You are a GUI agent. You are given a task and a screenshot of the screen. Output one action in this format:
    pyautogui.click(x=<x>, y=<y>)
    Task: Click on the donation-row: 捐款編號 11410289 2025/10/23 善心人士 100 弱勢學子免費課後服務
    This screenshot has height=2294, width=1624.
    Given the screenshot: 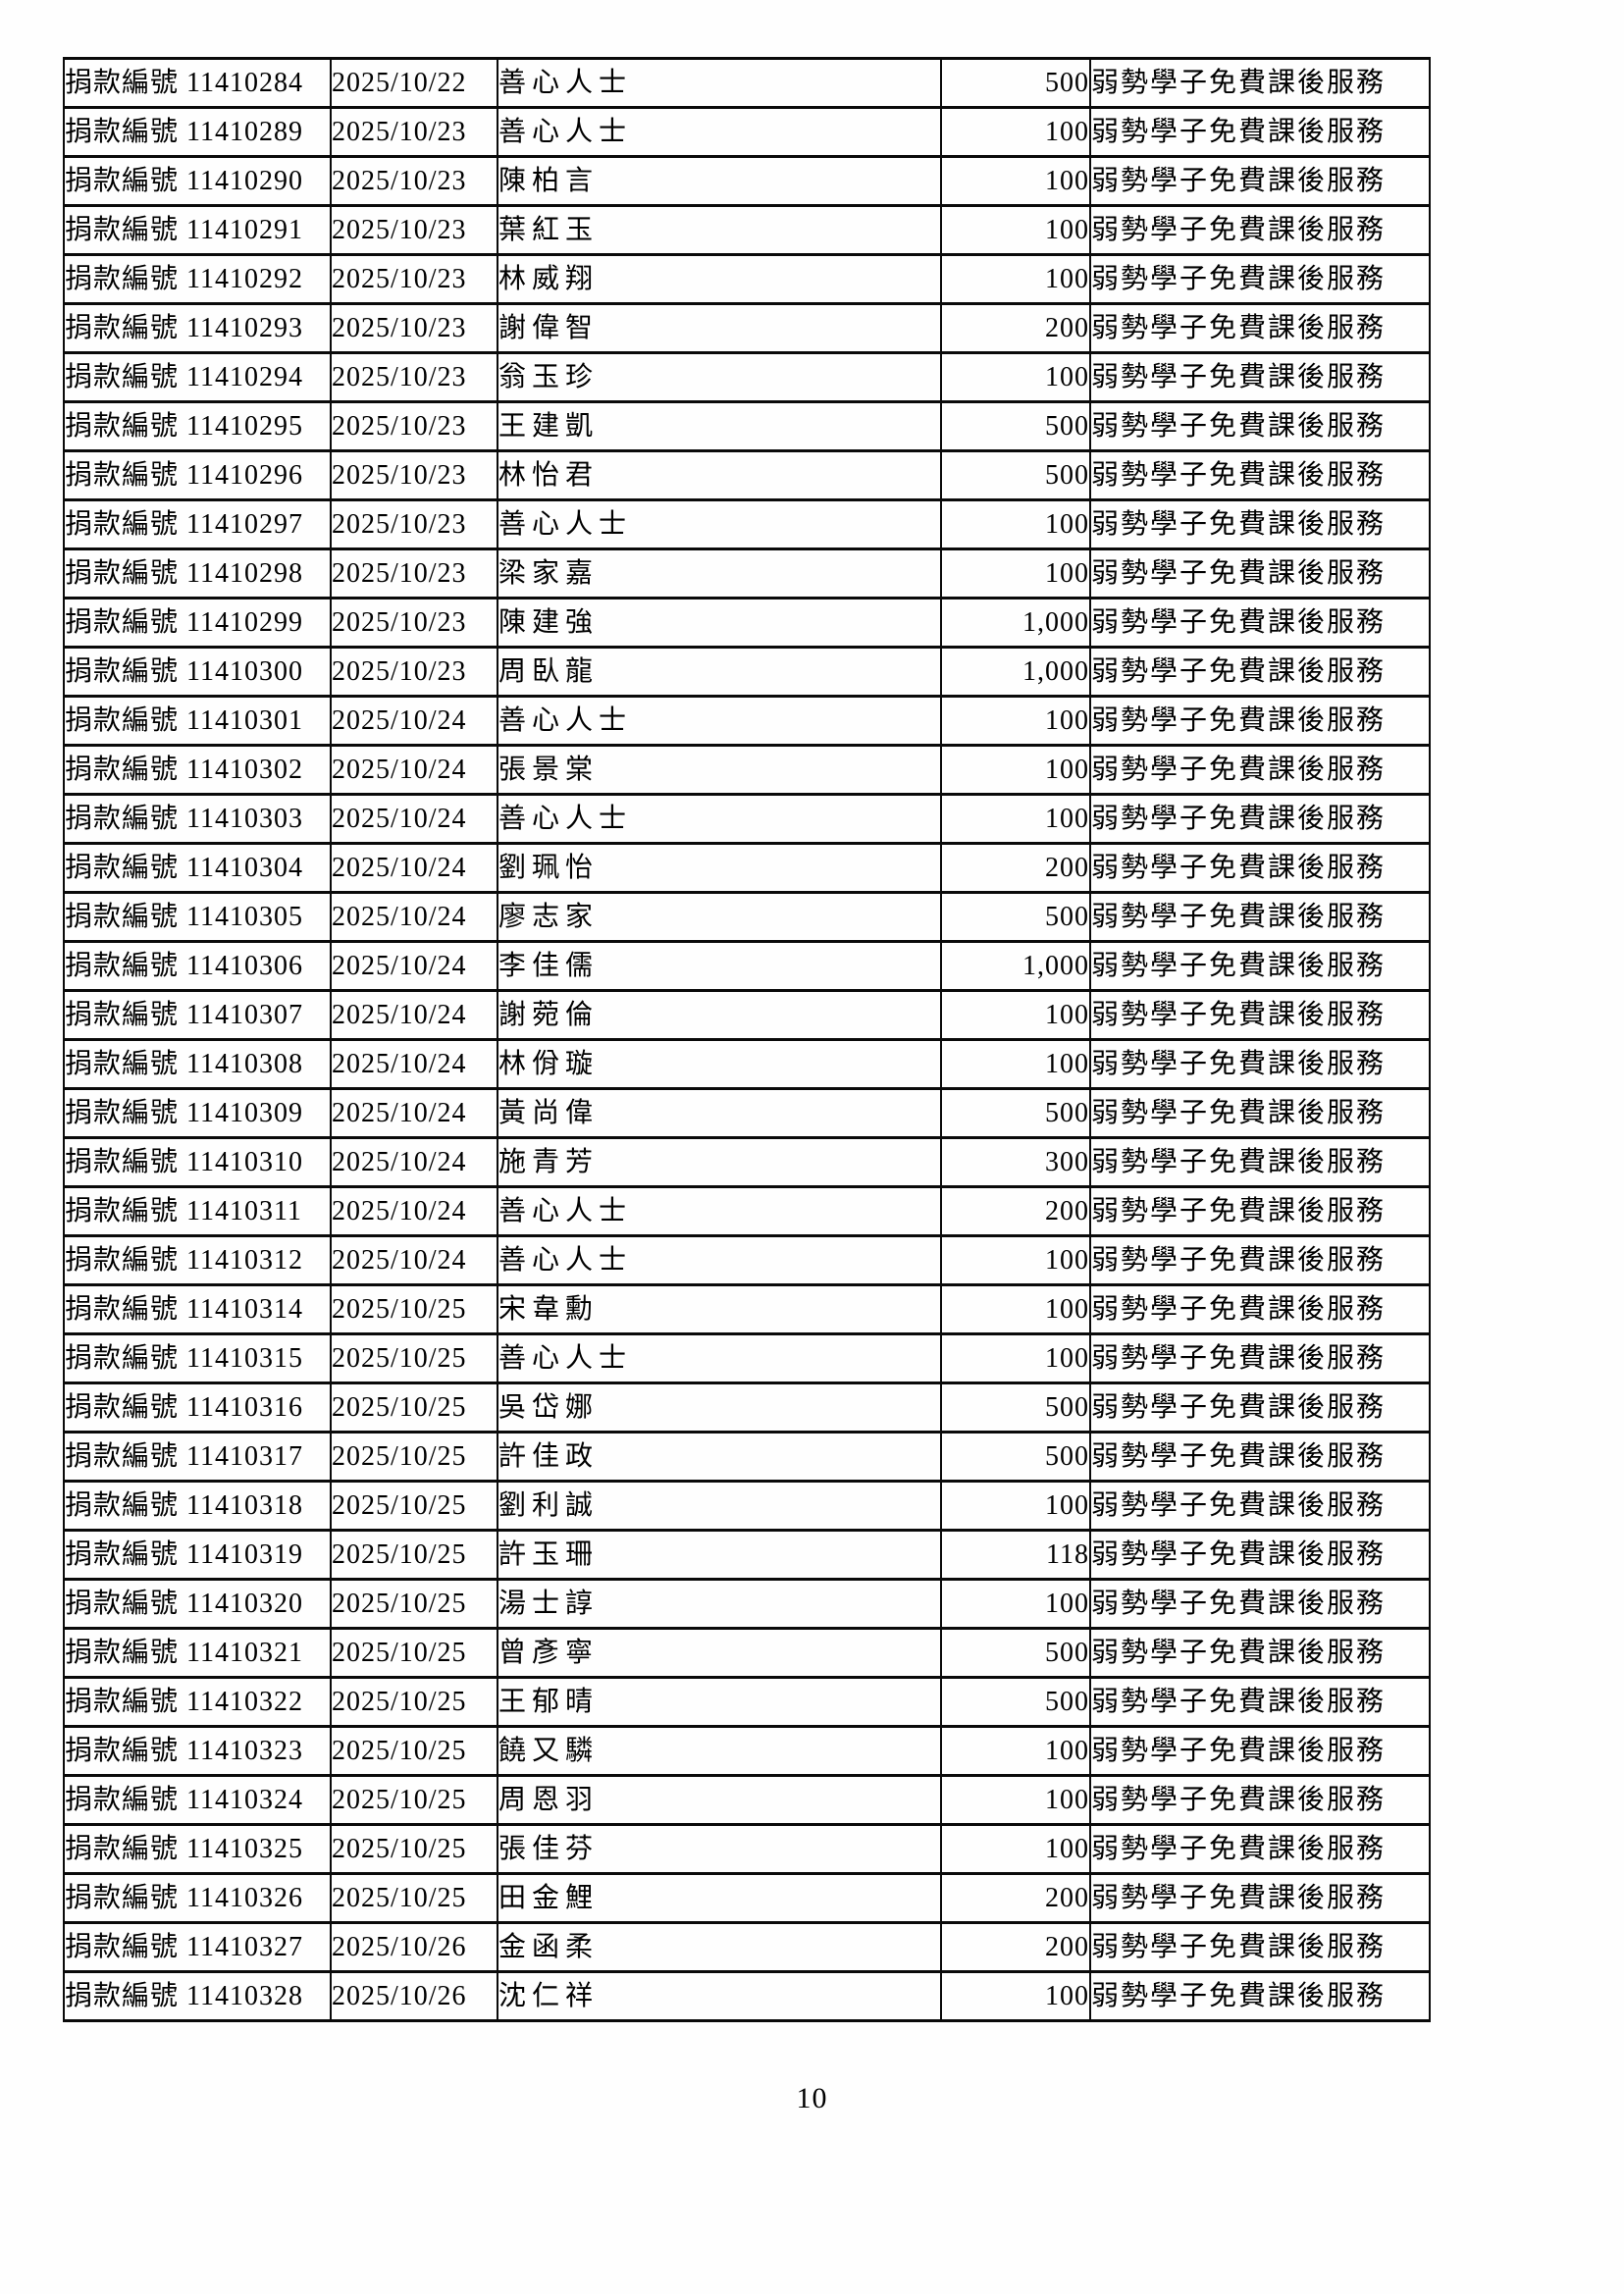 What is the action you would take?
    pyautogui.click(x=747, y=132)
    